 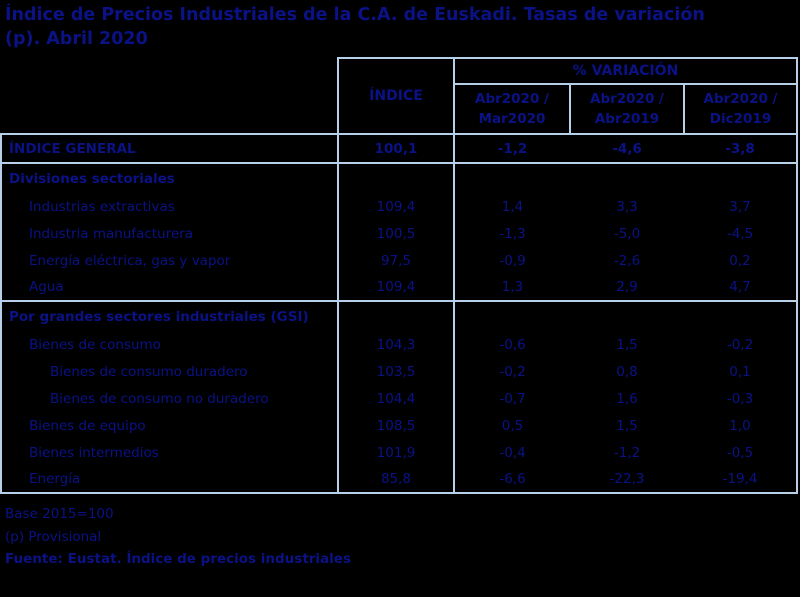 I want to click on section-header-row: Divisiones sectoriales, so click(x=399, y=178).